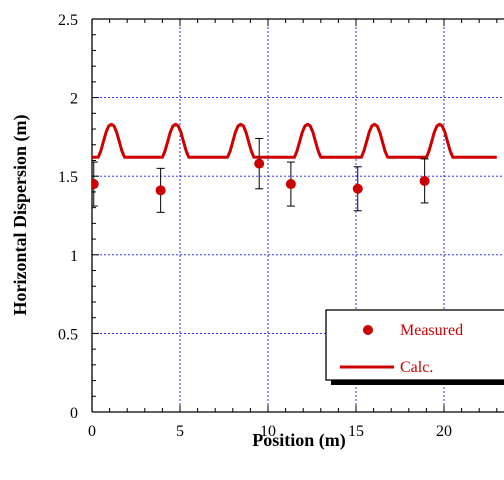 The height and width of the screenshot is (480, 504). What do you see at coordinates (368, 330) in the screenshot?
I see `legend-marker-measured` at bounding box center [368, 330].